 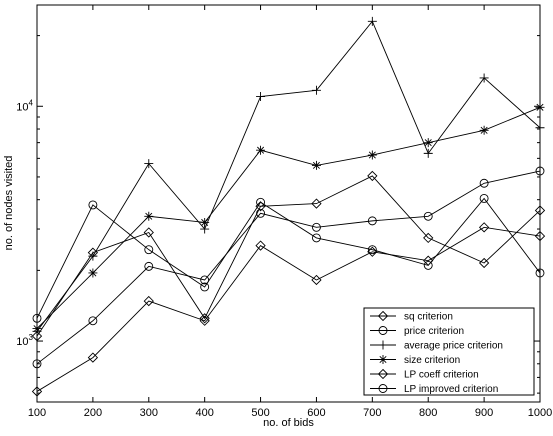 I want to click on legend-item: sq criterion, so click(x=411, y=316).